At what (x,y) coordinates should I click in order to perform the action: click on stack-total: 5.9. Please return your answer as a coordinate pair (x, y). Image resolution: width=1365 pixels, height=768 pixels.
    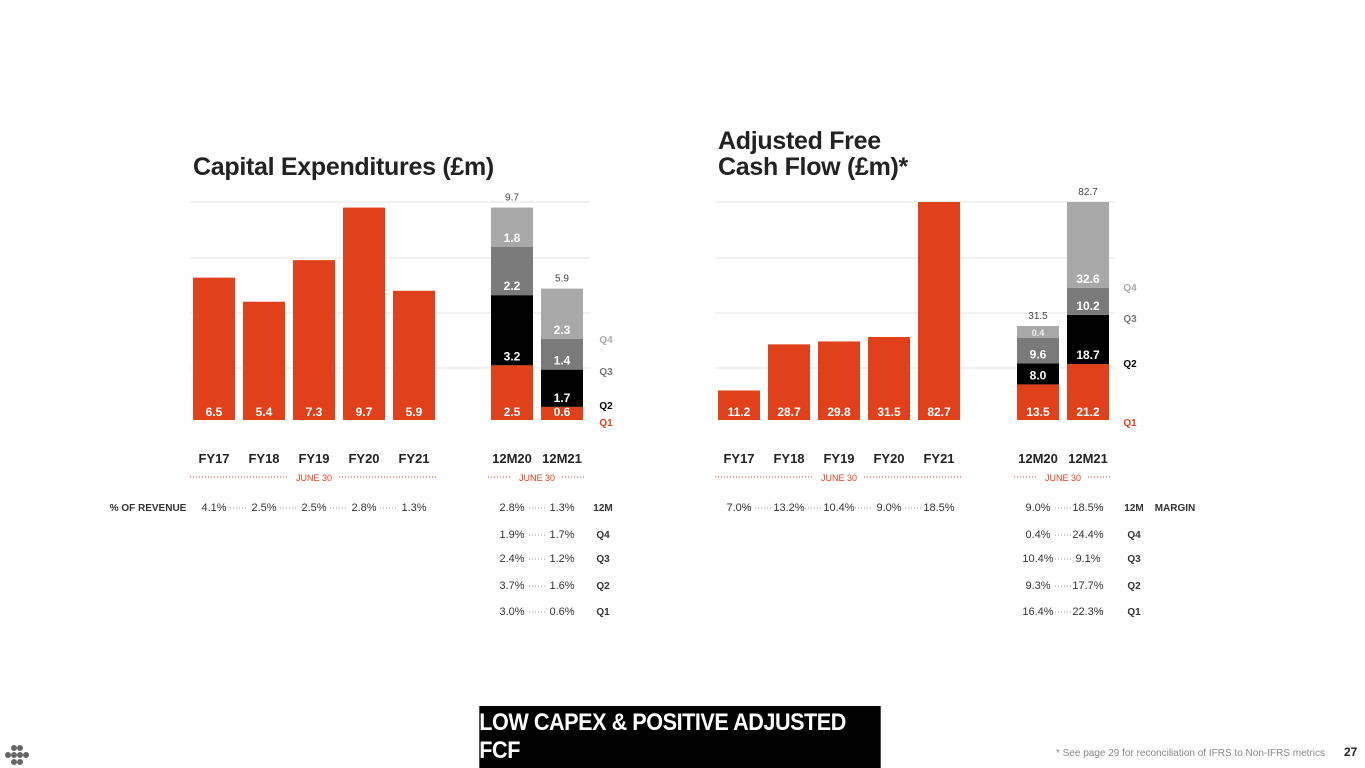
    Looking at the image, I should click on (562, 279).